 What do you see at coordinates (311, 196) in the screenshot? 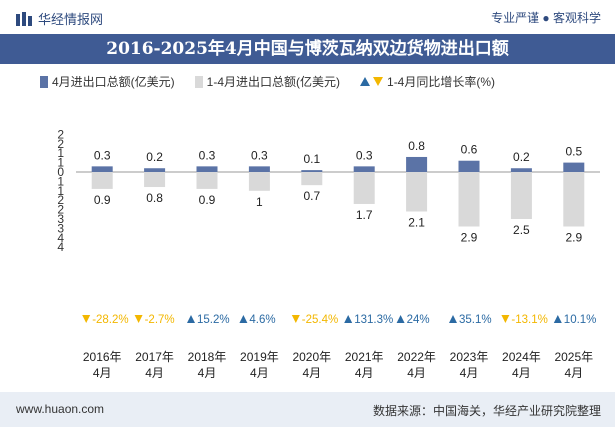
I see `data-label-ytd: 0.7` at bounding box center [311, 196].